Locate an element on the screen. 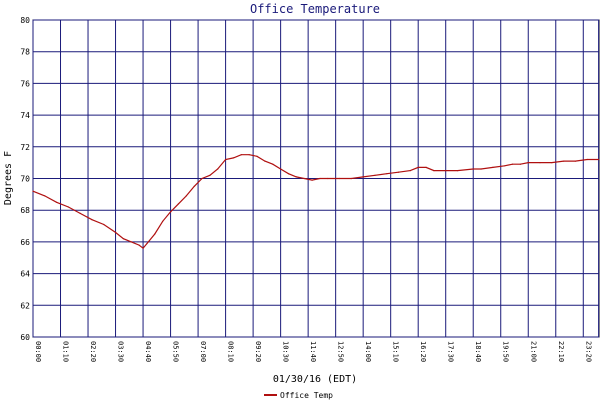 This screenshot has width=600, height=404. x-tick-label: 22:10 is located at coordinates (561, 351).